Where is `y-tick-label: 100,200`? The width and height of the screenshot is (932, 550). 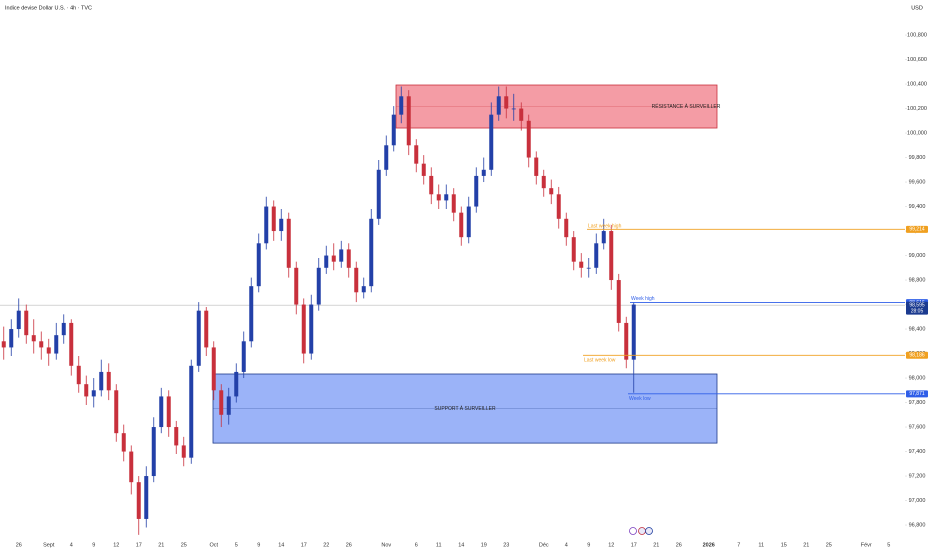
y-tick-label: 100,200 is located at coordinates (917, 109).